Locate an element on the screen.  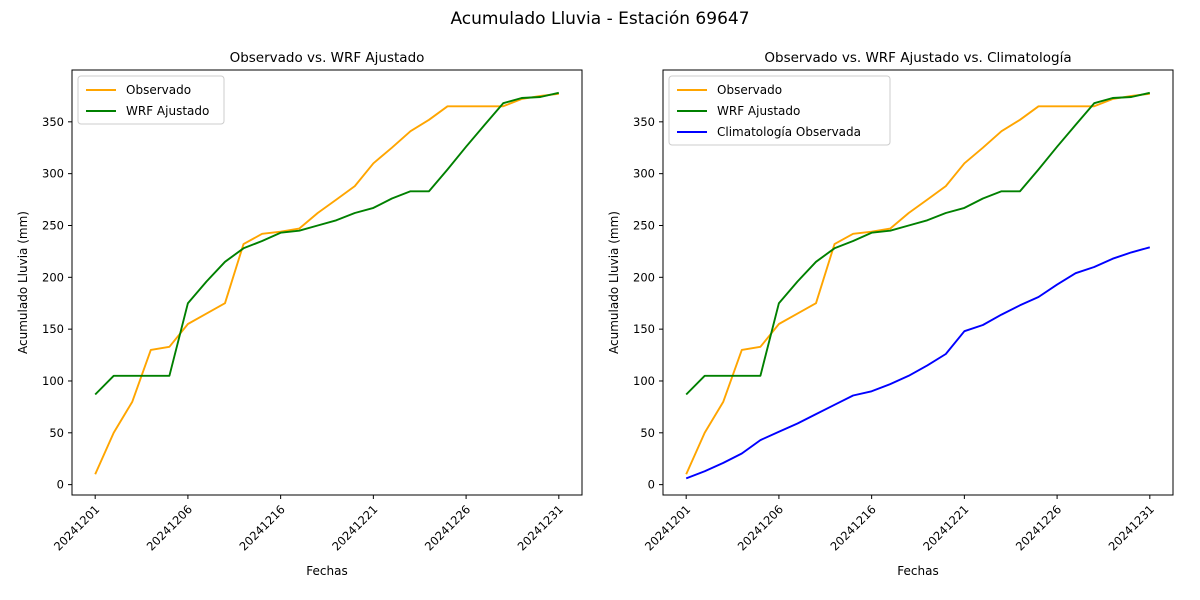
figure-title: Acumulado Lluvia - Estación 69647 is located at coordinates (600, 19).